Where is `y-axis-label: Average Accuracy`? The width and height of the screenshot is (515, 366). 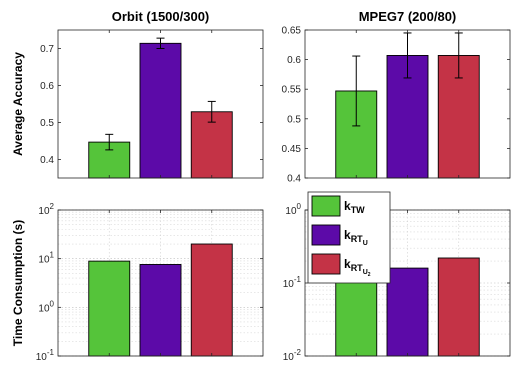
y-axis-label: Average Accuracy is located at coordinates (18, 104).